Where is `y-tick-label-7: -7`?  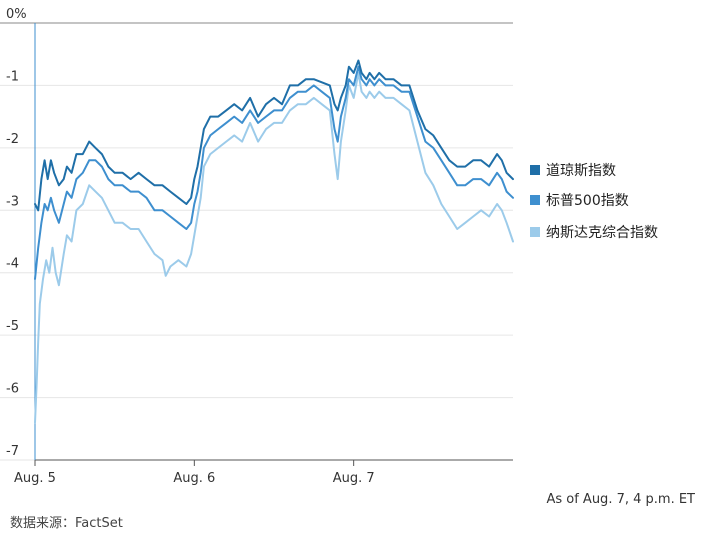 y-tick-label-7: -7 is located at coordinates (12, 451).